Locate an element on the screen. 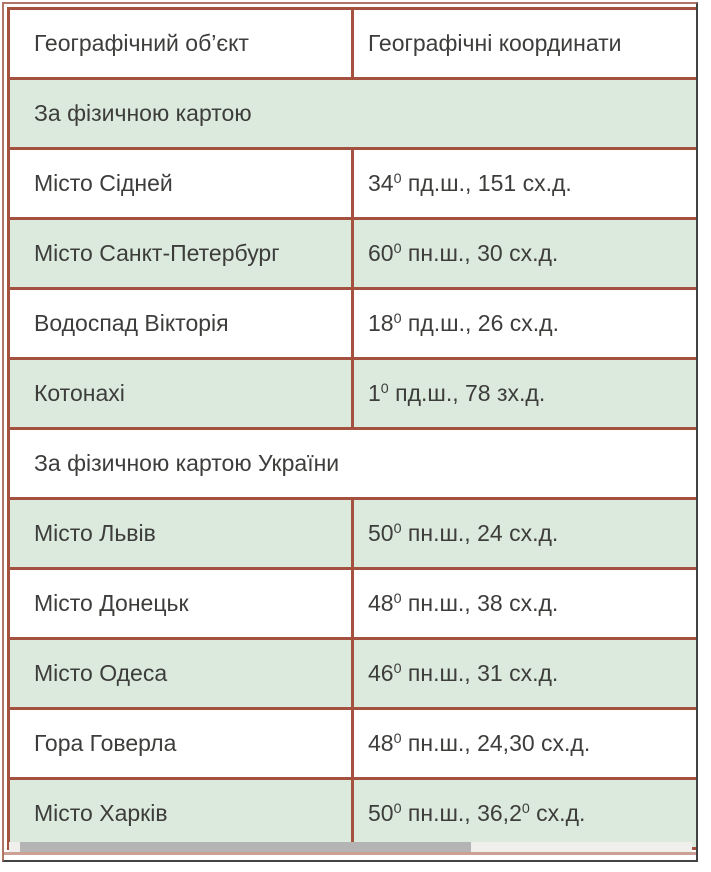  table-row: Водоспад Вікторія 180 пд.ш., 26 сх.д. is located at coordinates (351, 323).